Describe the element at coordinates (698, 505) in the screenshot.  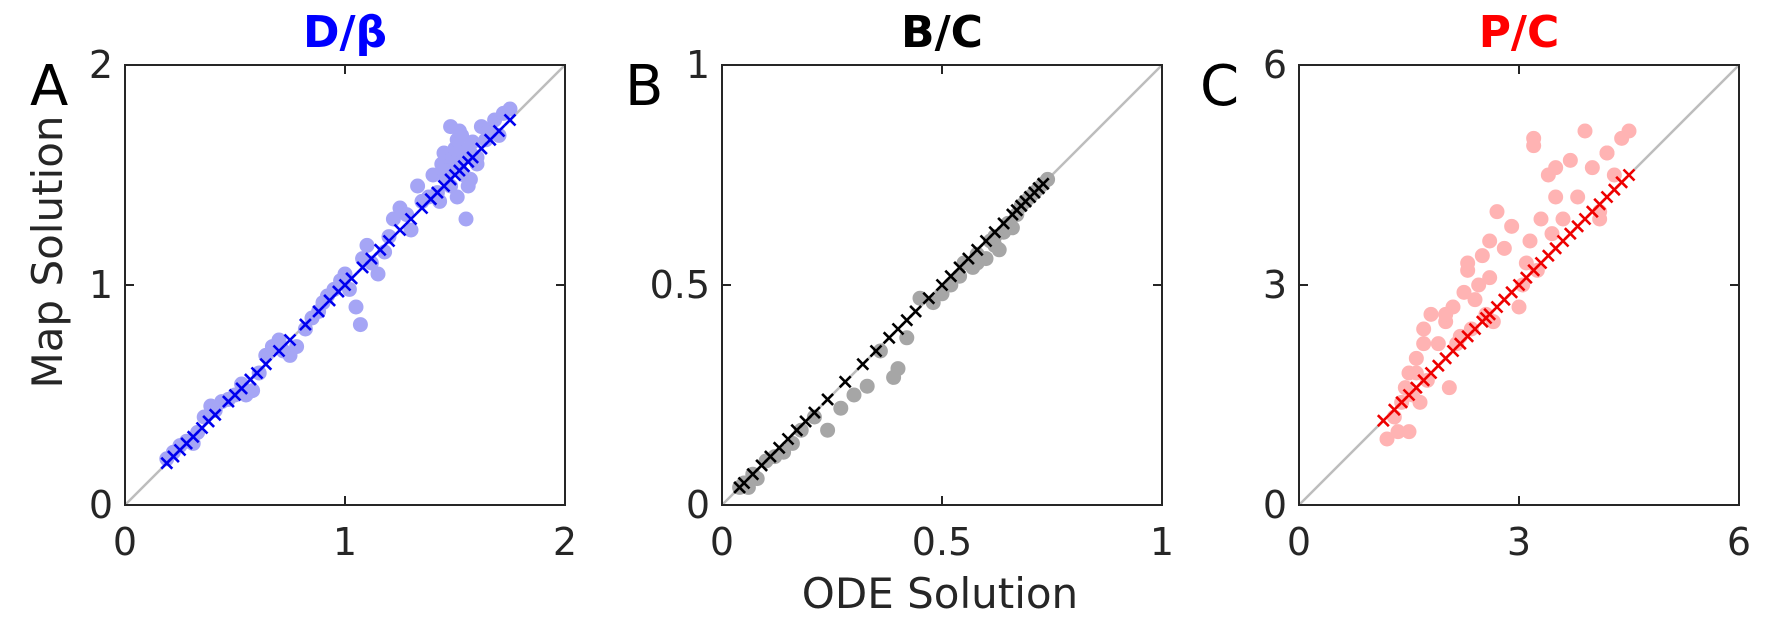
I see `panel-b-ytick-label: 0` at that location.